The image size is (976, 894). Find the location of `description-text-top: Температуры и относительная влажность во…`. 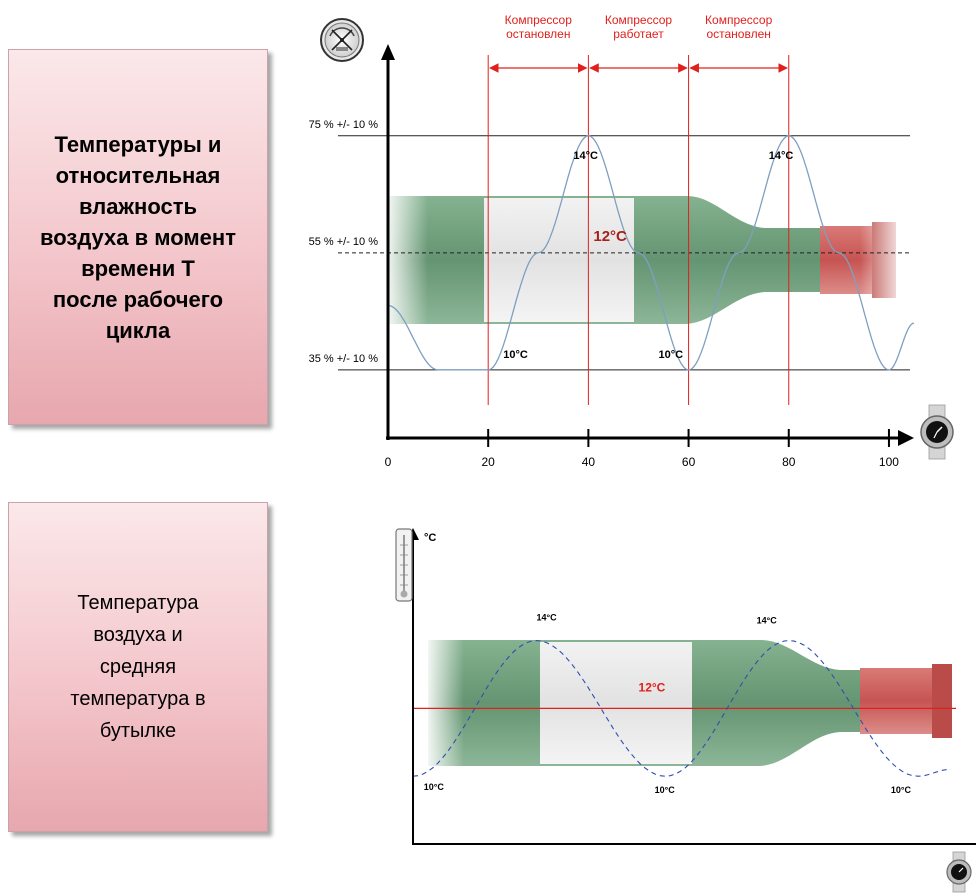

description-text-top: Температуры и относительная влажность во… is located at coordinates (138, 237).